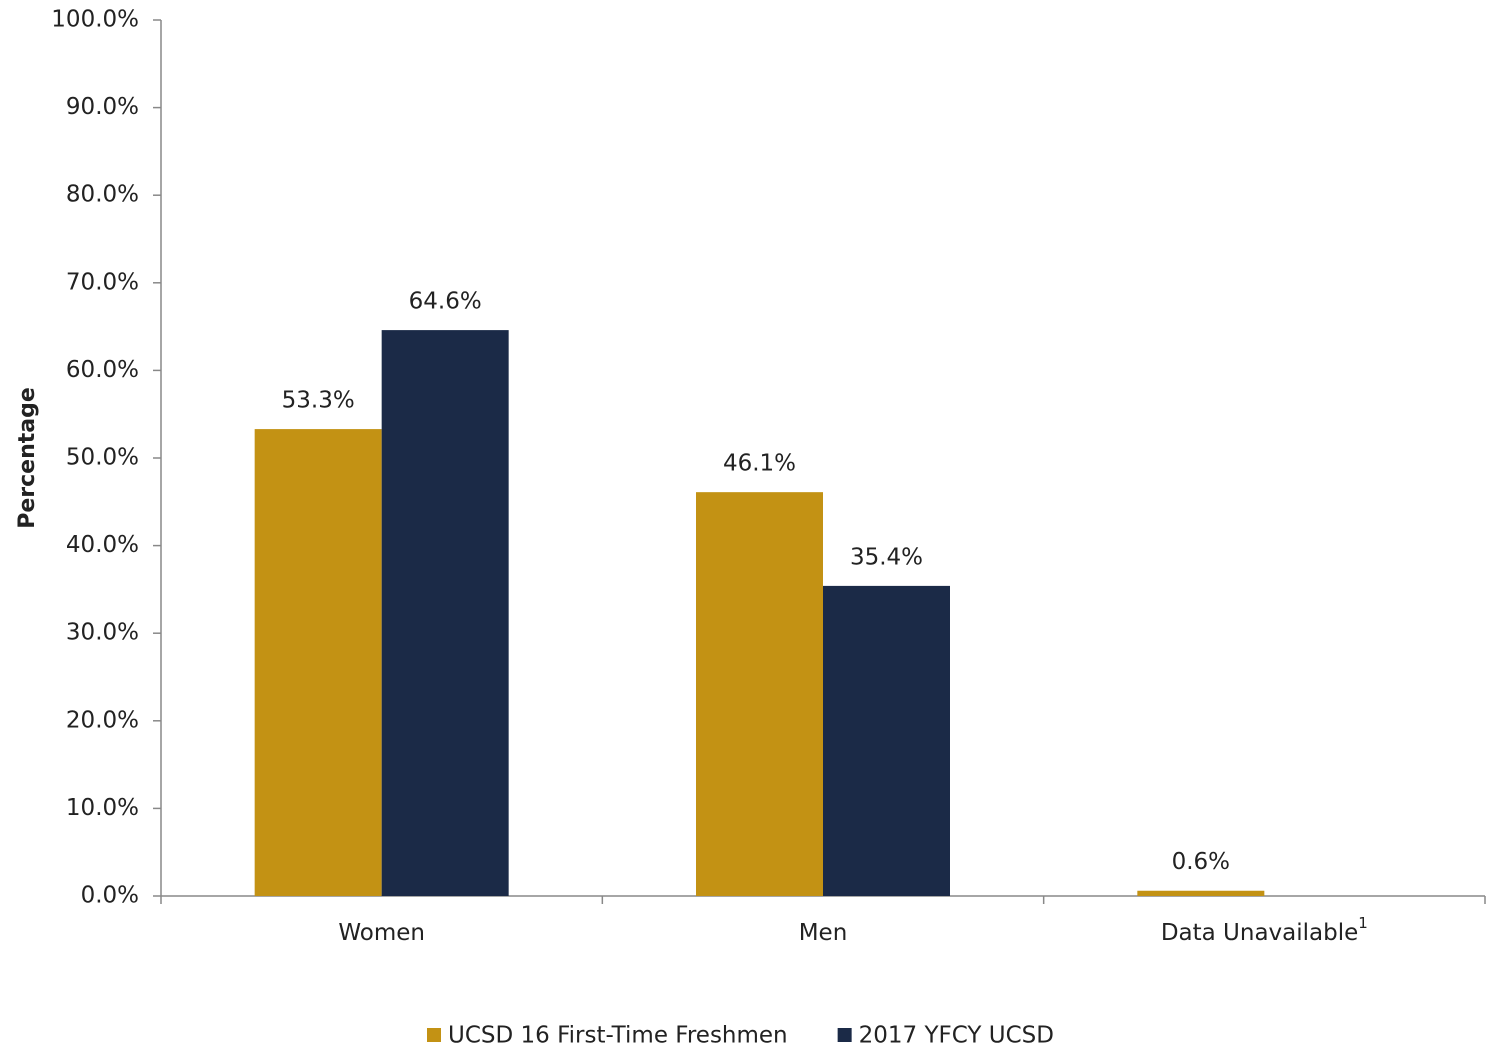  Describe the element at coordinates (318, 401) in the screenshot. I see `data-label: 53.3%` at that location.